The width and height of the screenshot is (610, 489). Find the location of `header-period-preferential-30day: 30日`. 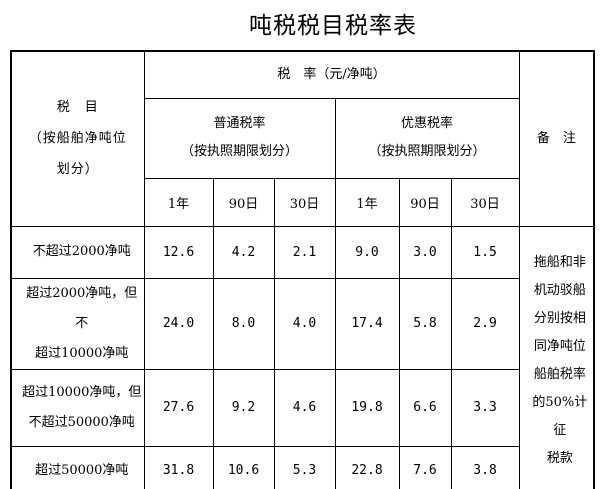

header-period-preferential-30day: 30日 is located at coordinates (485, 202).